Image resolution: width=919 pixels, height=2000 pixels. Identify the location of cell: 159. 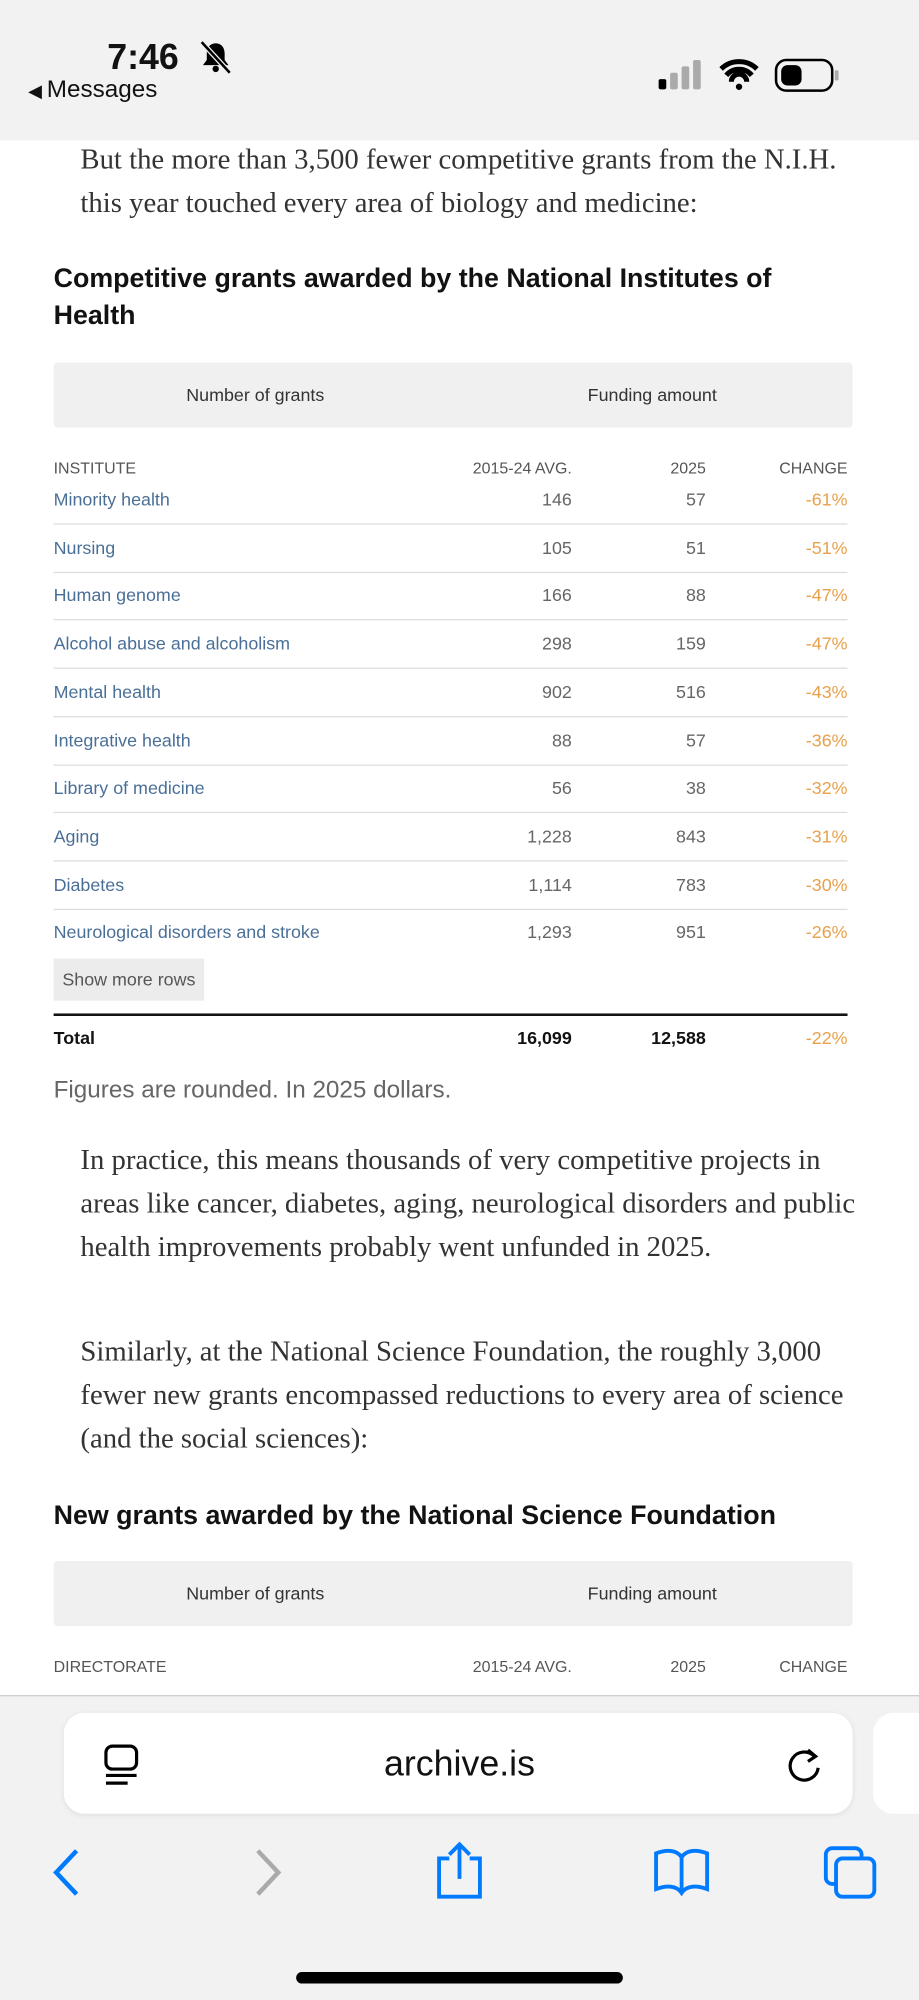
(691, 643).